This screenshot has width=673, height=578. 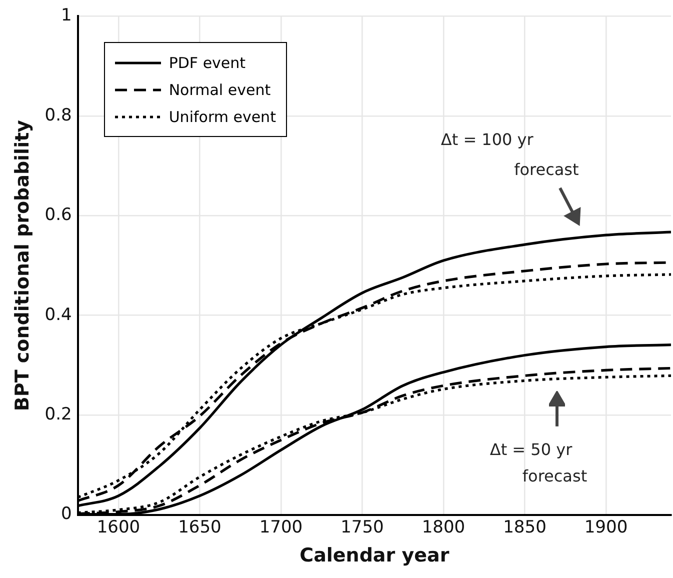 What do you see at coordinates (509, 154) in the screenshot?
I see `annotation: Δt = 100 yr forecast` at bounding box center [509, 154].